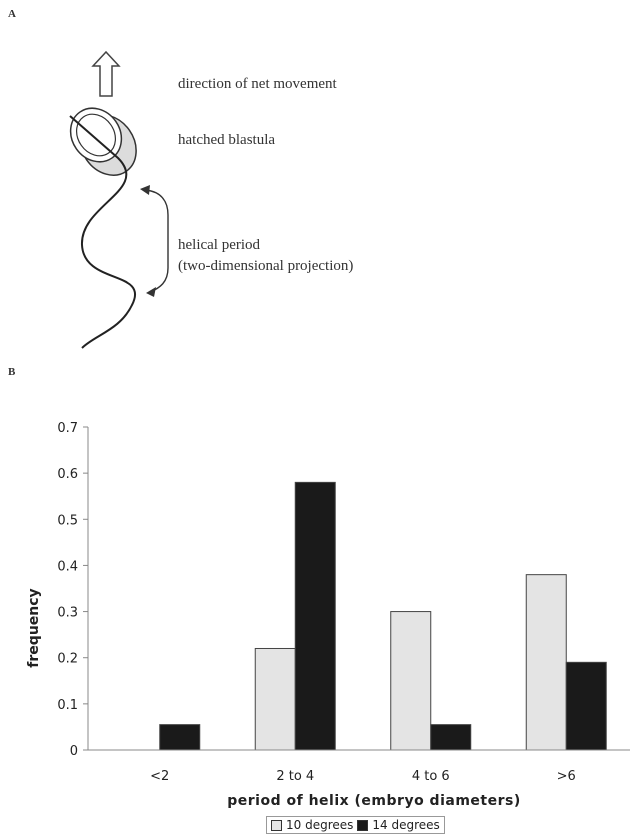  What do you see at coordinates (67, 428) in the screenshot?
I see `y-tick-label: 0.7` at bounding box center [67, 428].